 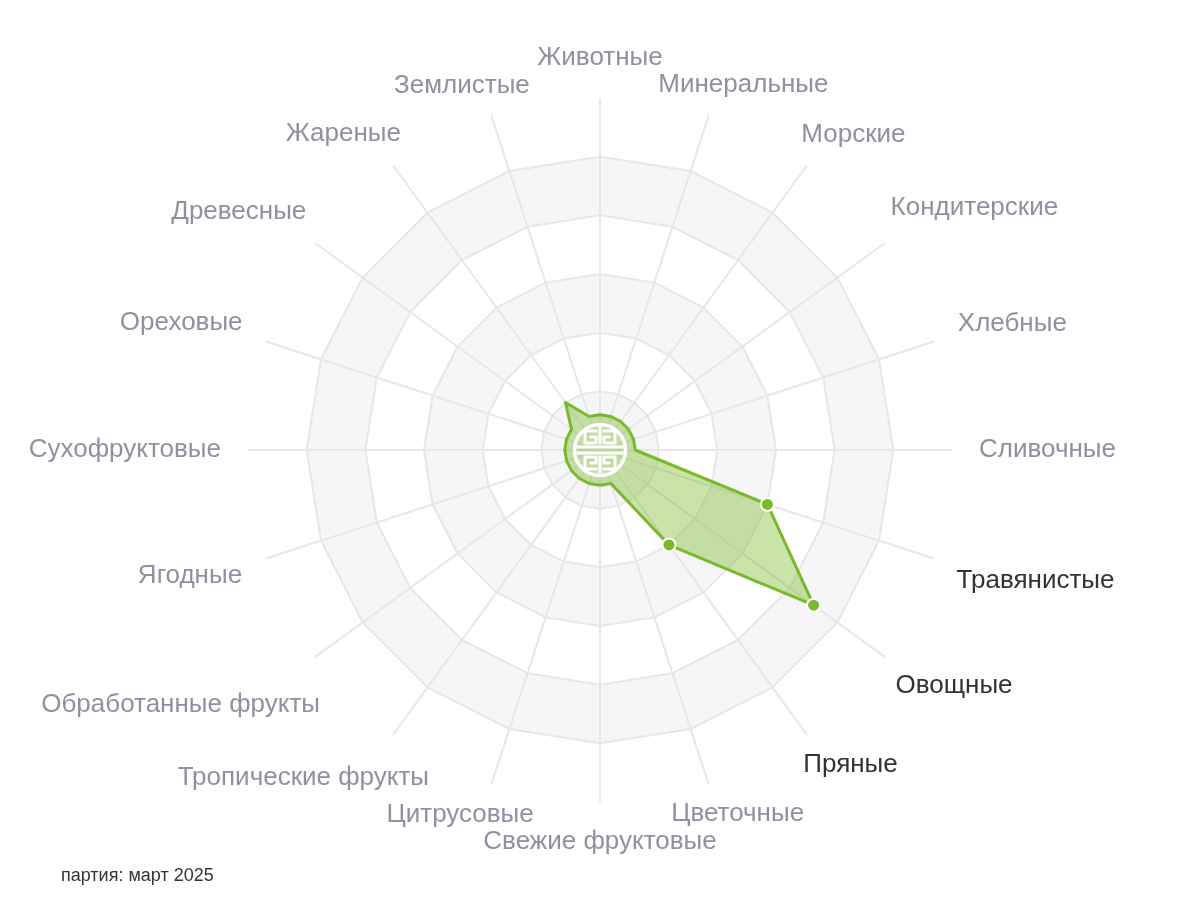 I want to click on spoke-label: Цветочные, so click(x=738, y=812).